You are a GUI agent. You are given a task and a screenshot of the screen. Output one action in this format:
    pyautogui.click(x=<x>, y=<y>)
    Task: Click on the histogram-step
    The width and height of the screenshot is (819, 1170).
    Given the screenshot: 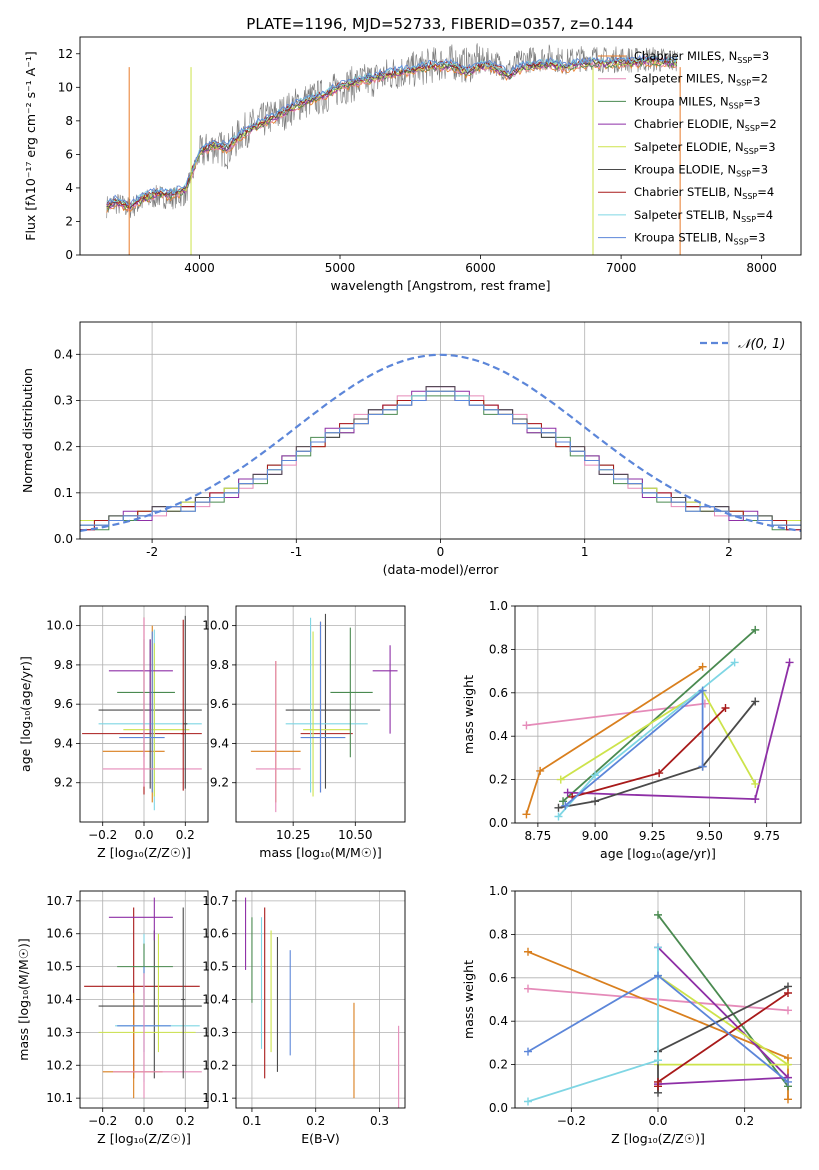 What is the action you would take?
    pyautogui.click(x=440, y=458)
    